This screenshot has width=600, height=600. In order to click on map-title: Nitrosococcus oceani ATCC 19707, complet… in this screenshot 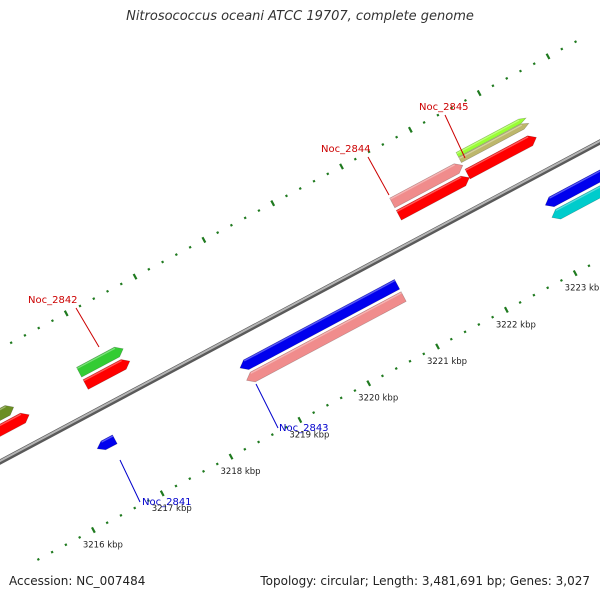, I will do `click(300, 16)`.